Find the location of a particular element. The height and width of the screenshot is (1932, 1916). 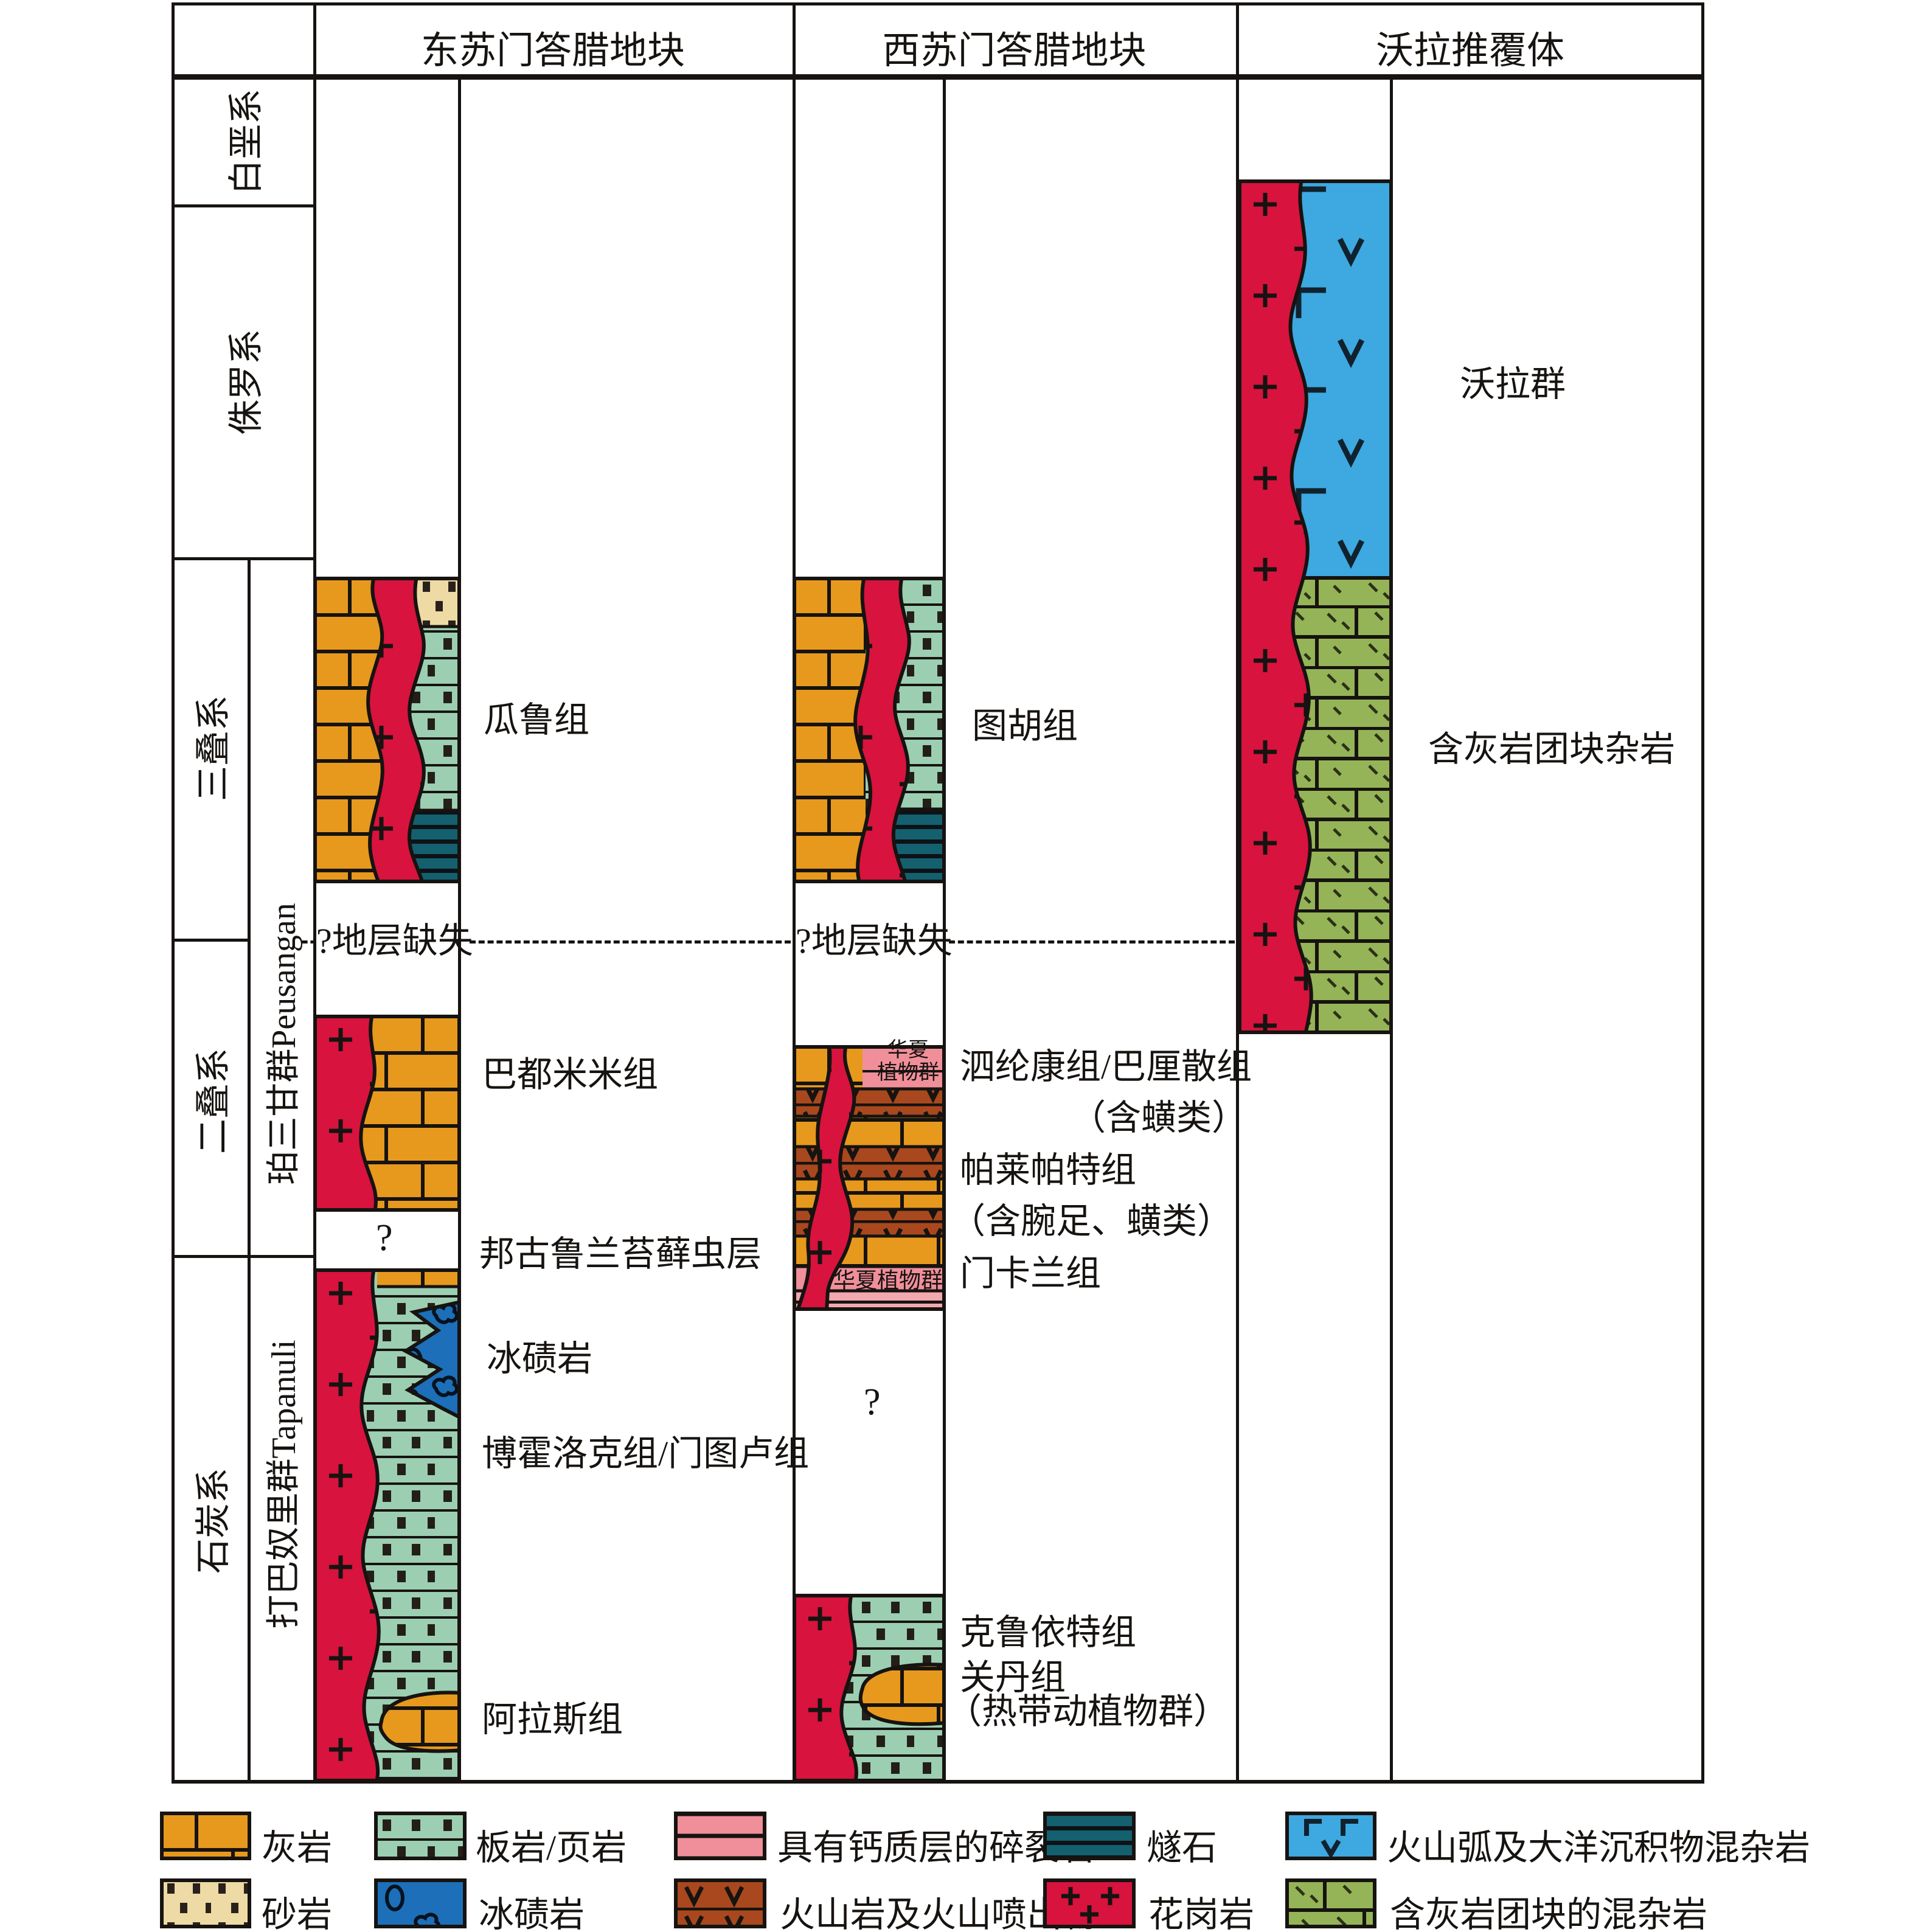

divider-west is located at coordinates (794, 892).